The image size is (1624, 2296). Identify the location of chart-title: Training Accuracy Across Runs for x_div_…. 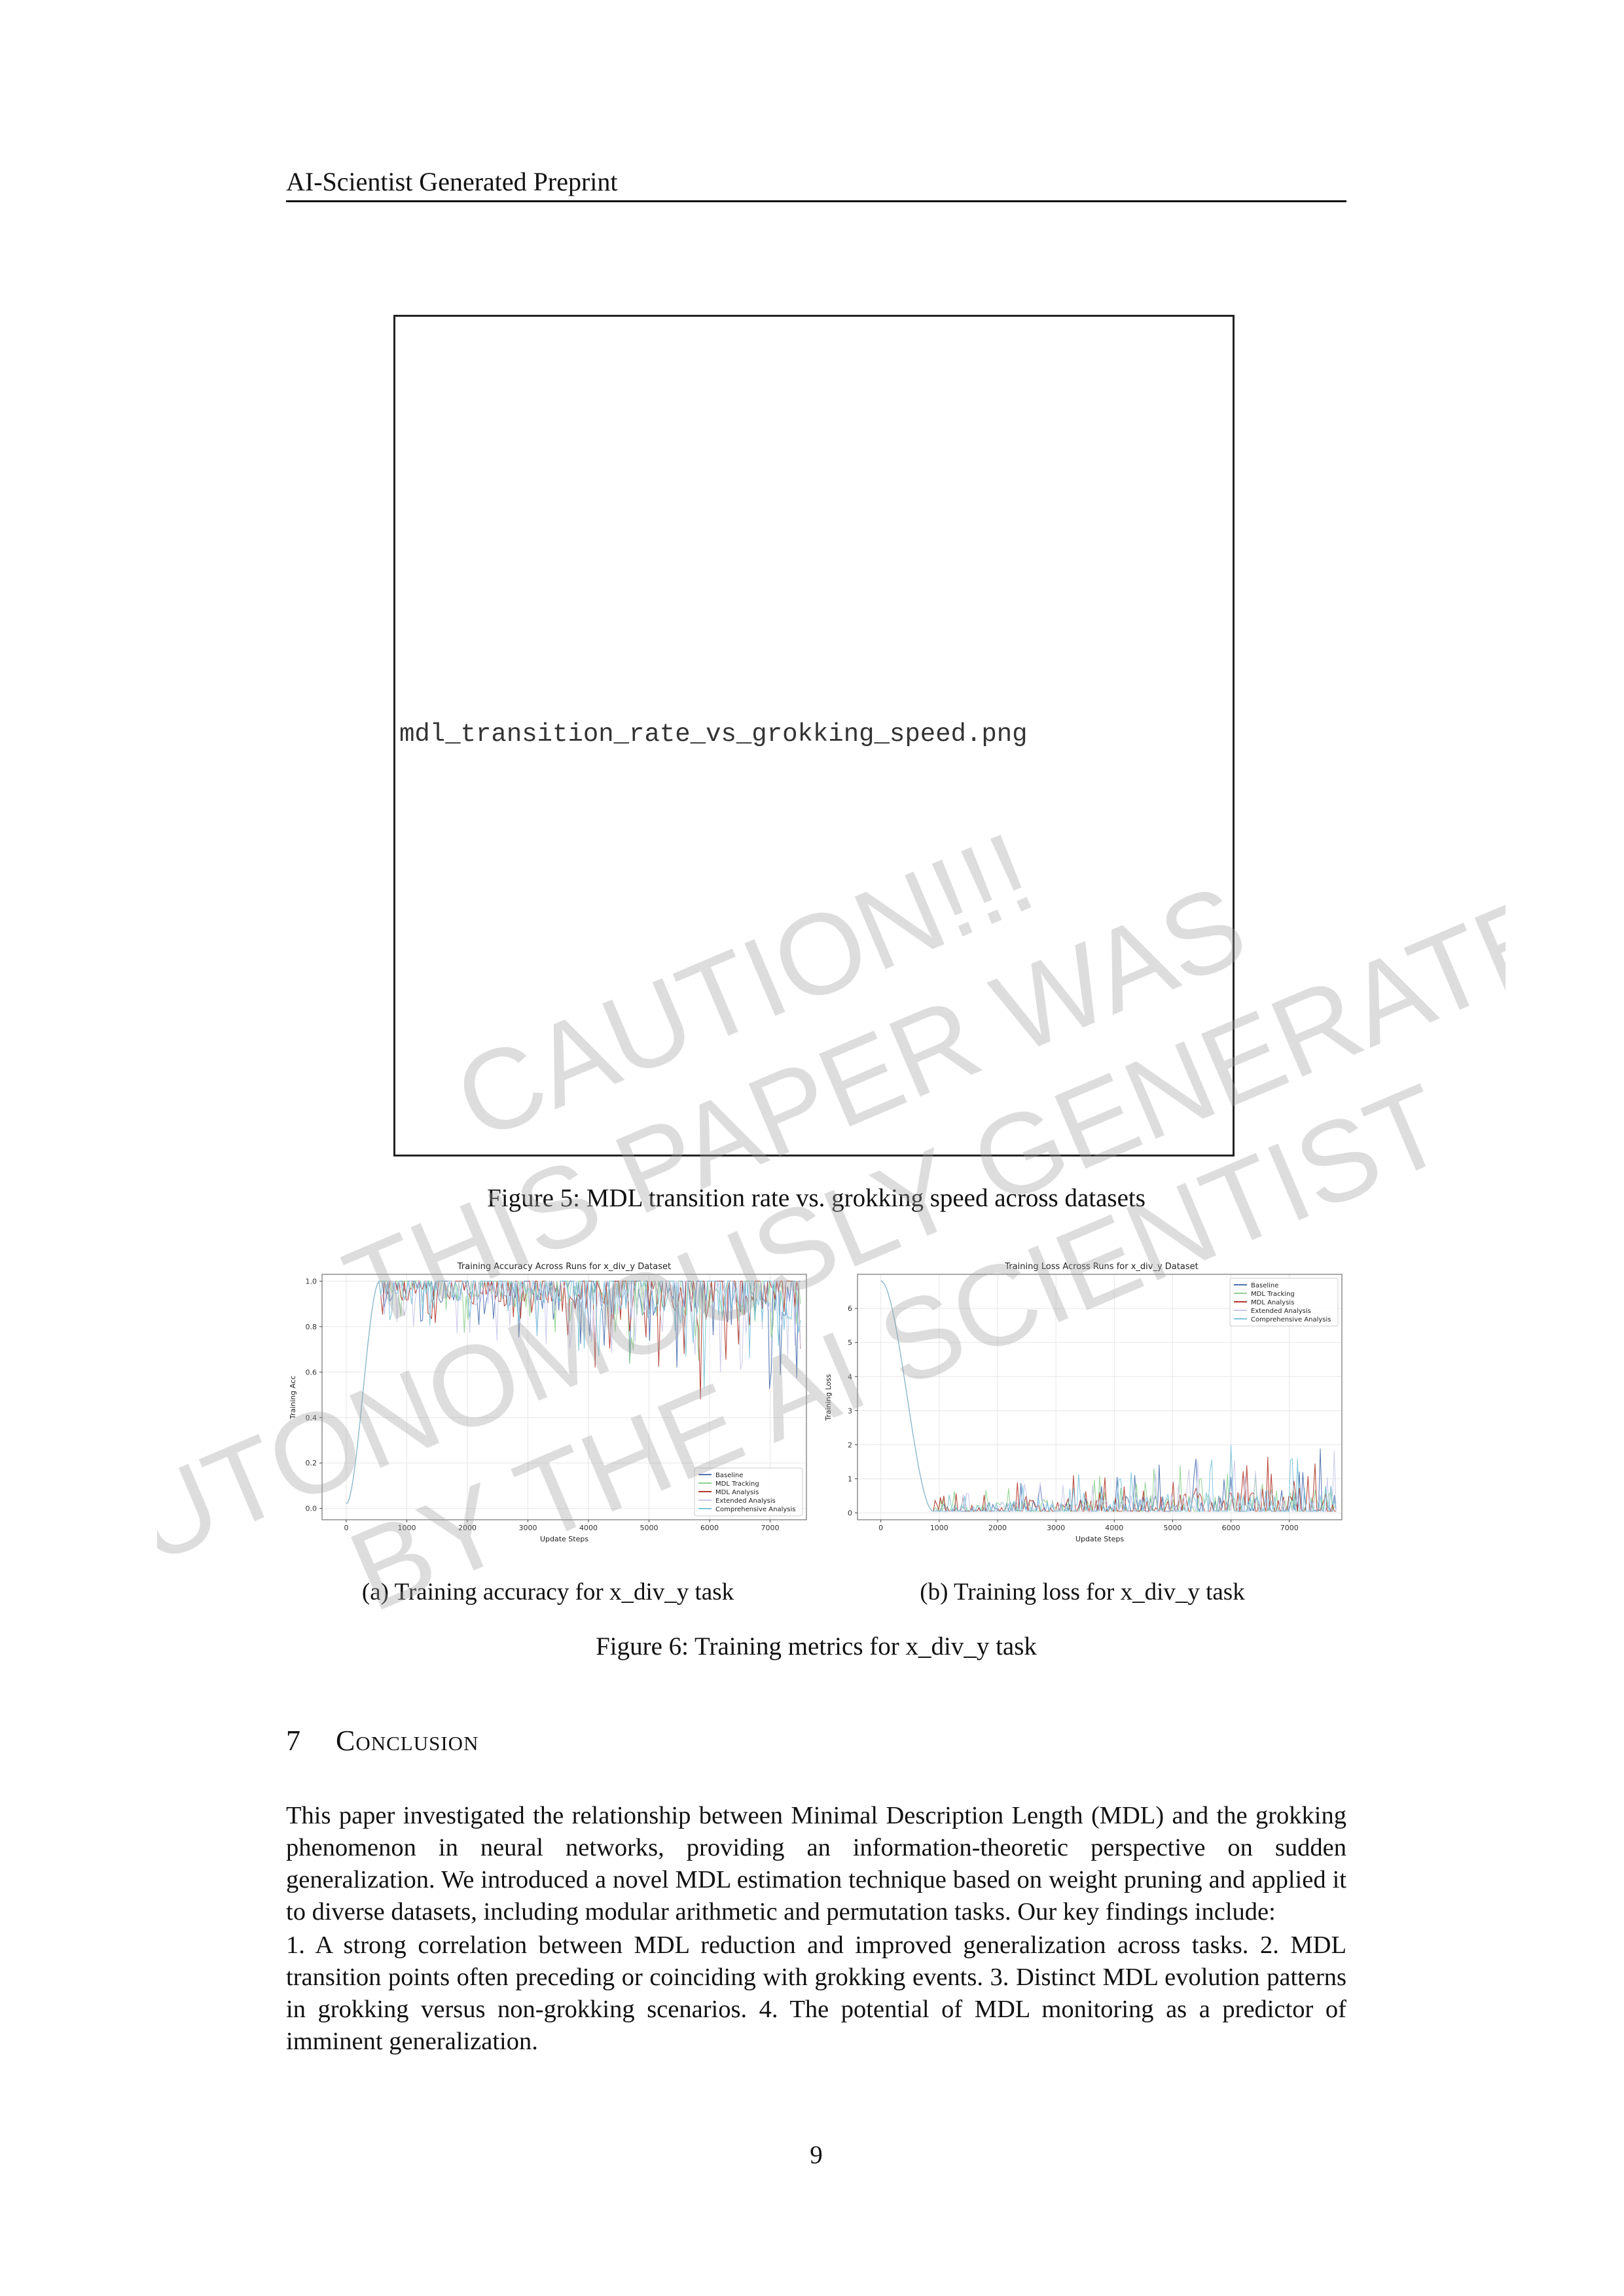
(564, 1267).